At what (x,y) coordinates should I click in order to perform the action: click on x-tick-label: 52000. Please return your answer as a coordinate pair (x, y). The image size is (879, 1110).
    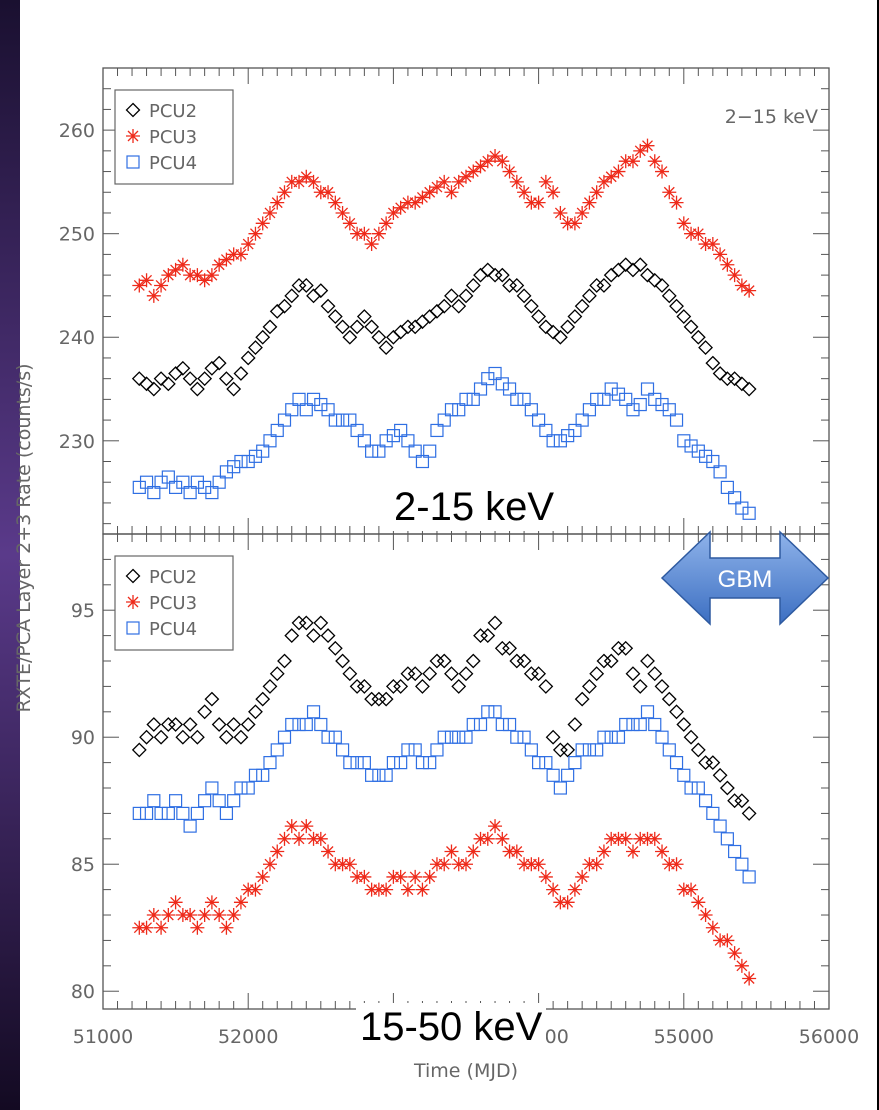
    Looking at the image, I should click on (248, 1037).